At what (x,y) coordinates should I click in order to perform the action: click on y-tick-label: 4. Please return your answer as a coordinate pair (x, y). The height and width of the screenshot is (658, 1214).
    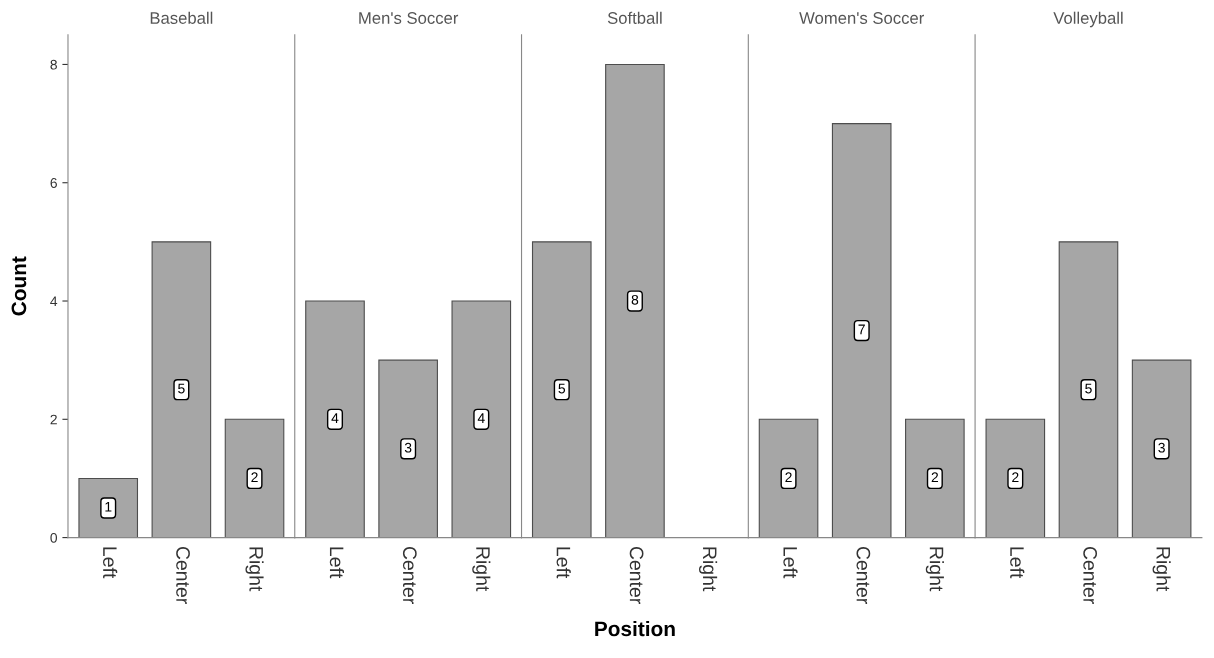
    Looking at the image, I should click on (54, 301).